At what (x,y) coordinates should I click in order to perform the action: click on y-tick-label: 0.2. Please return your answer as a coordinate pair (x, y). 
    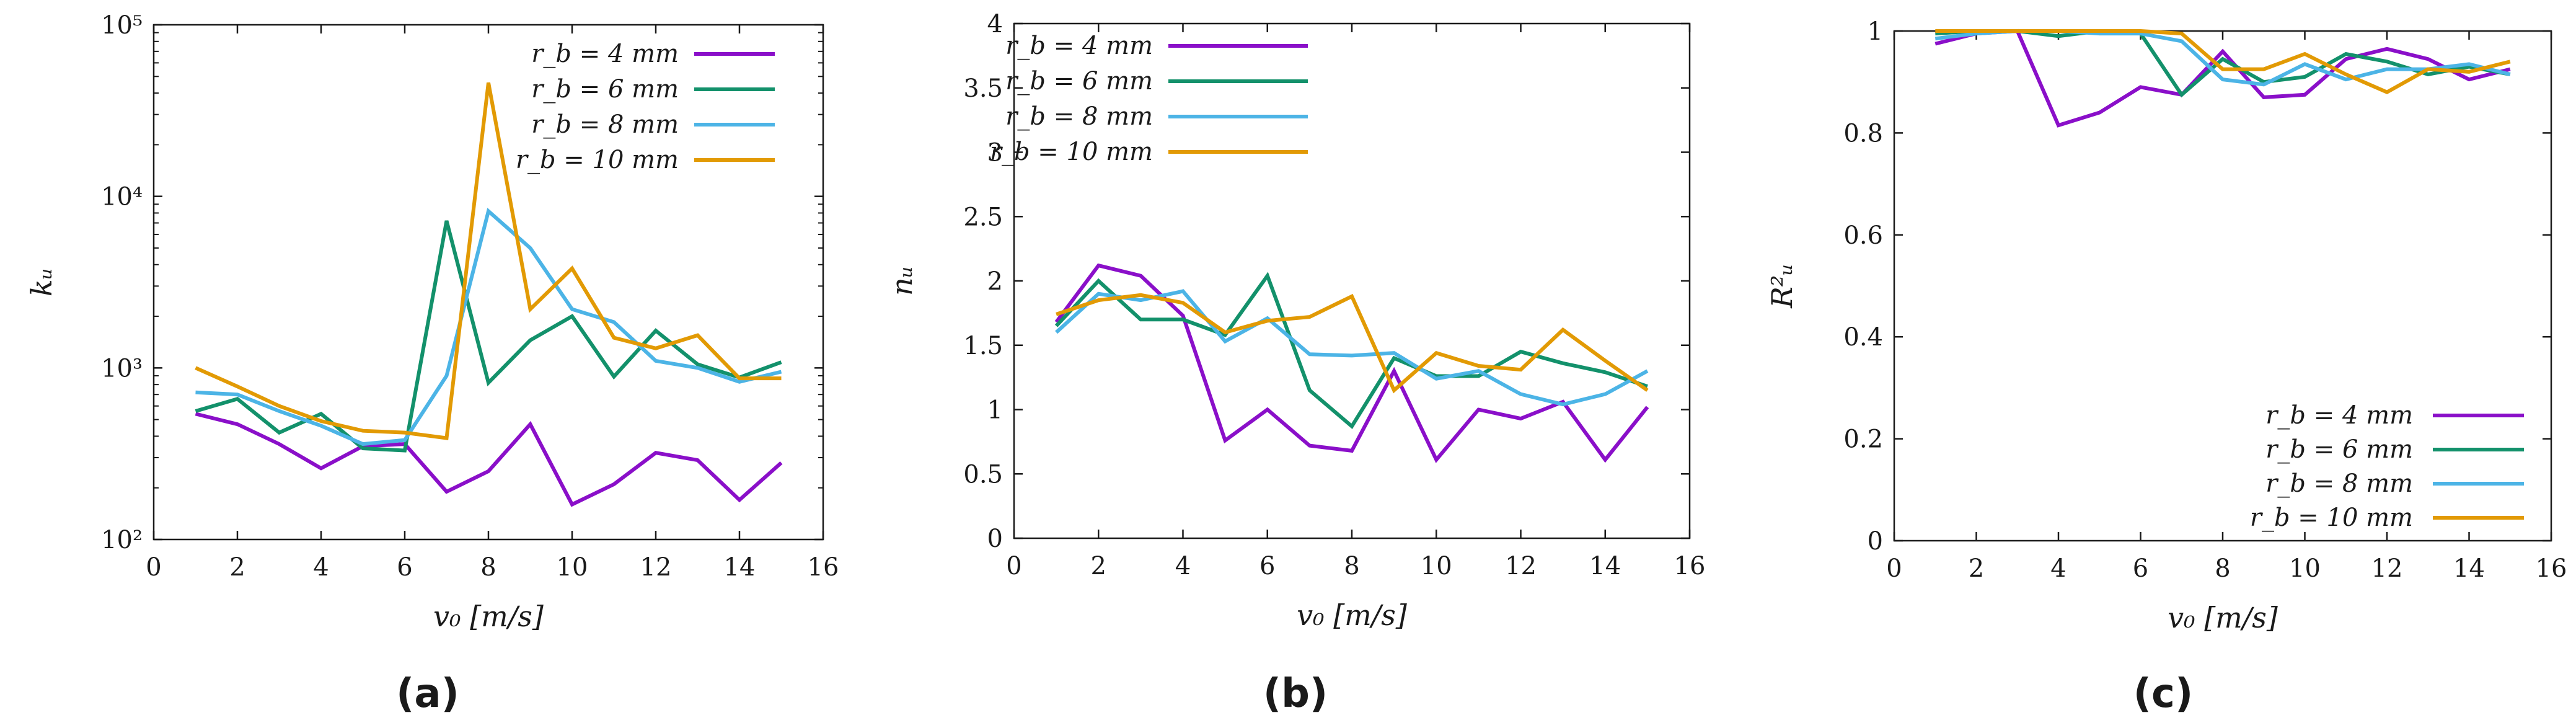
    Looking at the image, I should click on (1863, 440).